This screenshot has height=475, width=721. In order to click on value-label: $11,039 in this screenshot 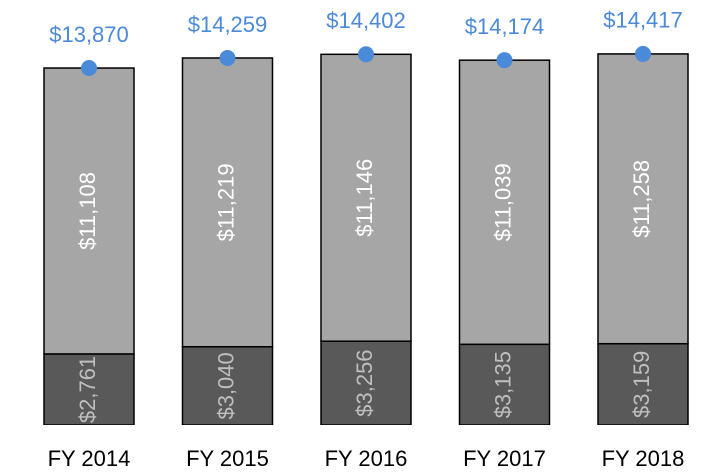, I will do `click(502, 202)`.